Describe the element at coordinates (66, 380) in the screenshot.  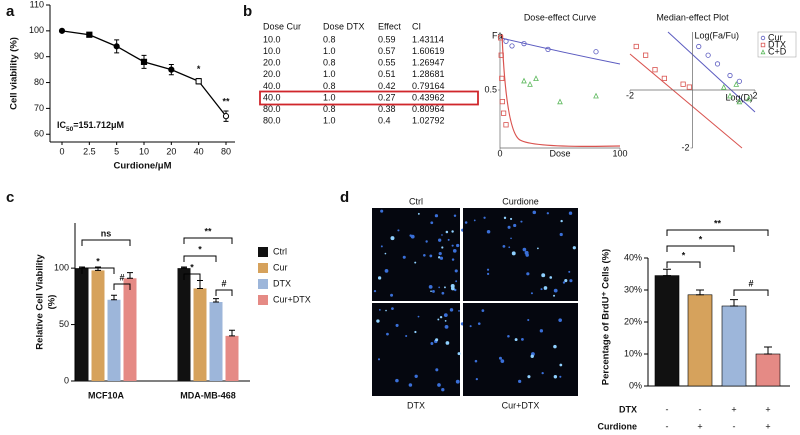
I see `y-tick-label: 0` at that location.